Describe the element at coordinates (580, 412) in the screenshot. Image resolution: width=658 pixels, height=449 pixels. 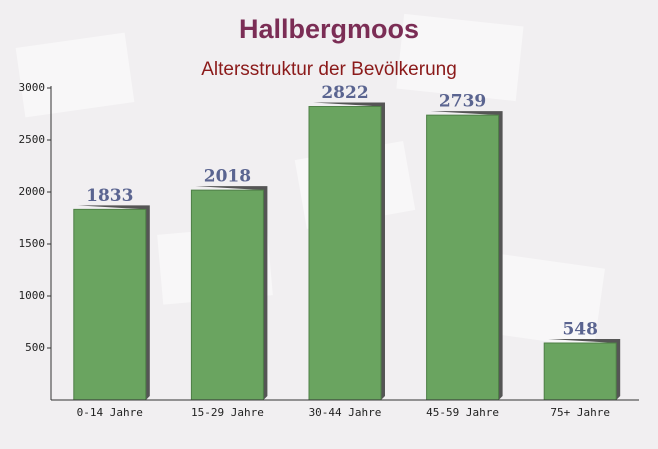
I see `x-tick-label: 75+ Jahre` at that location.